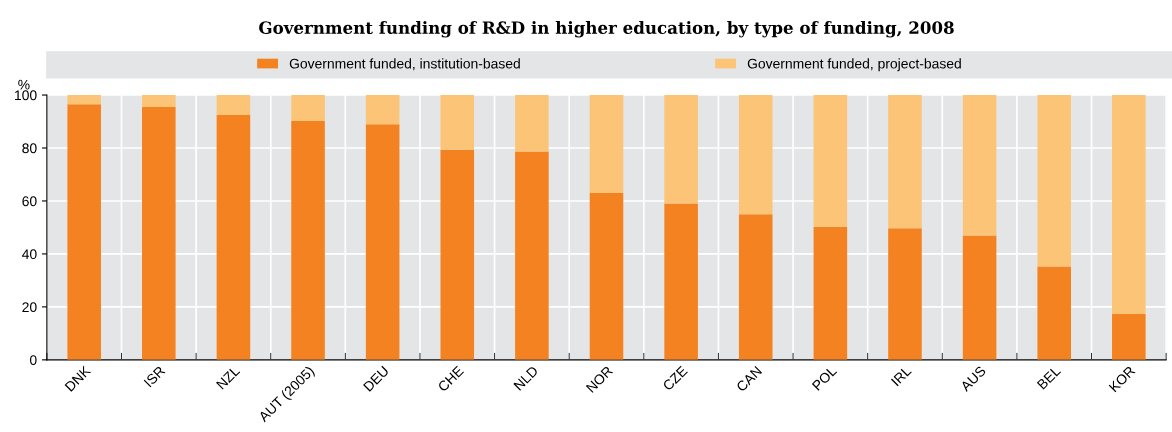  Describe the element at coordinates (154, 376) in the screenshot. I see `x-tick-label: ISR` at that location.